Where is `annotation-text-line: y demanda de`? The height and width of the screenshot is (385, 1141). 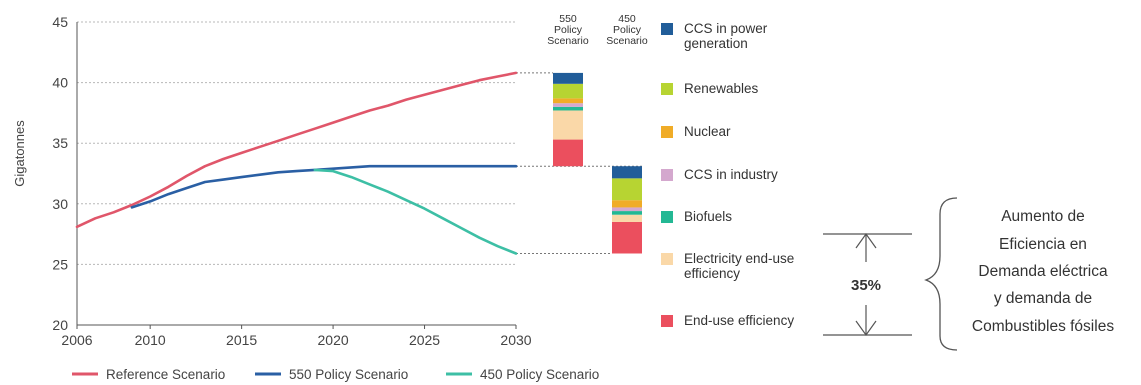 annotation-text-line: y demanda de is located at coordinates (1043, 298).